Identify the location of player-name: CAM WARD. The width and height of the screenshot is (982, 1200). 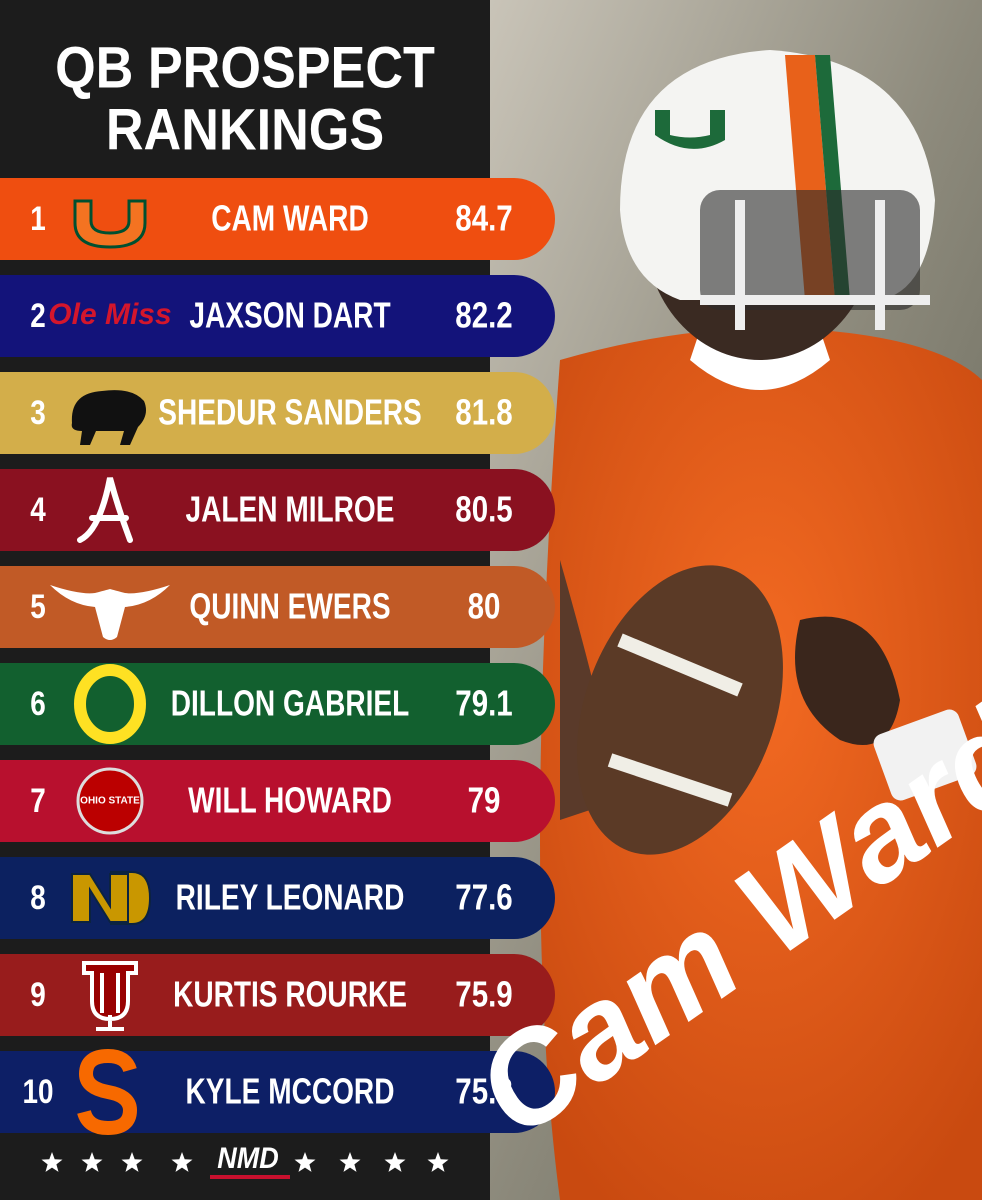
(289, 218).